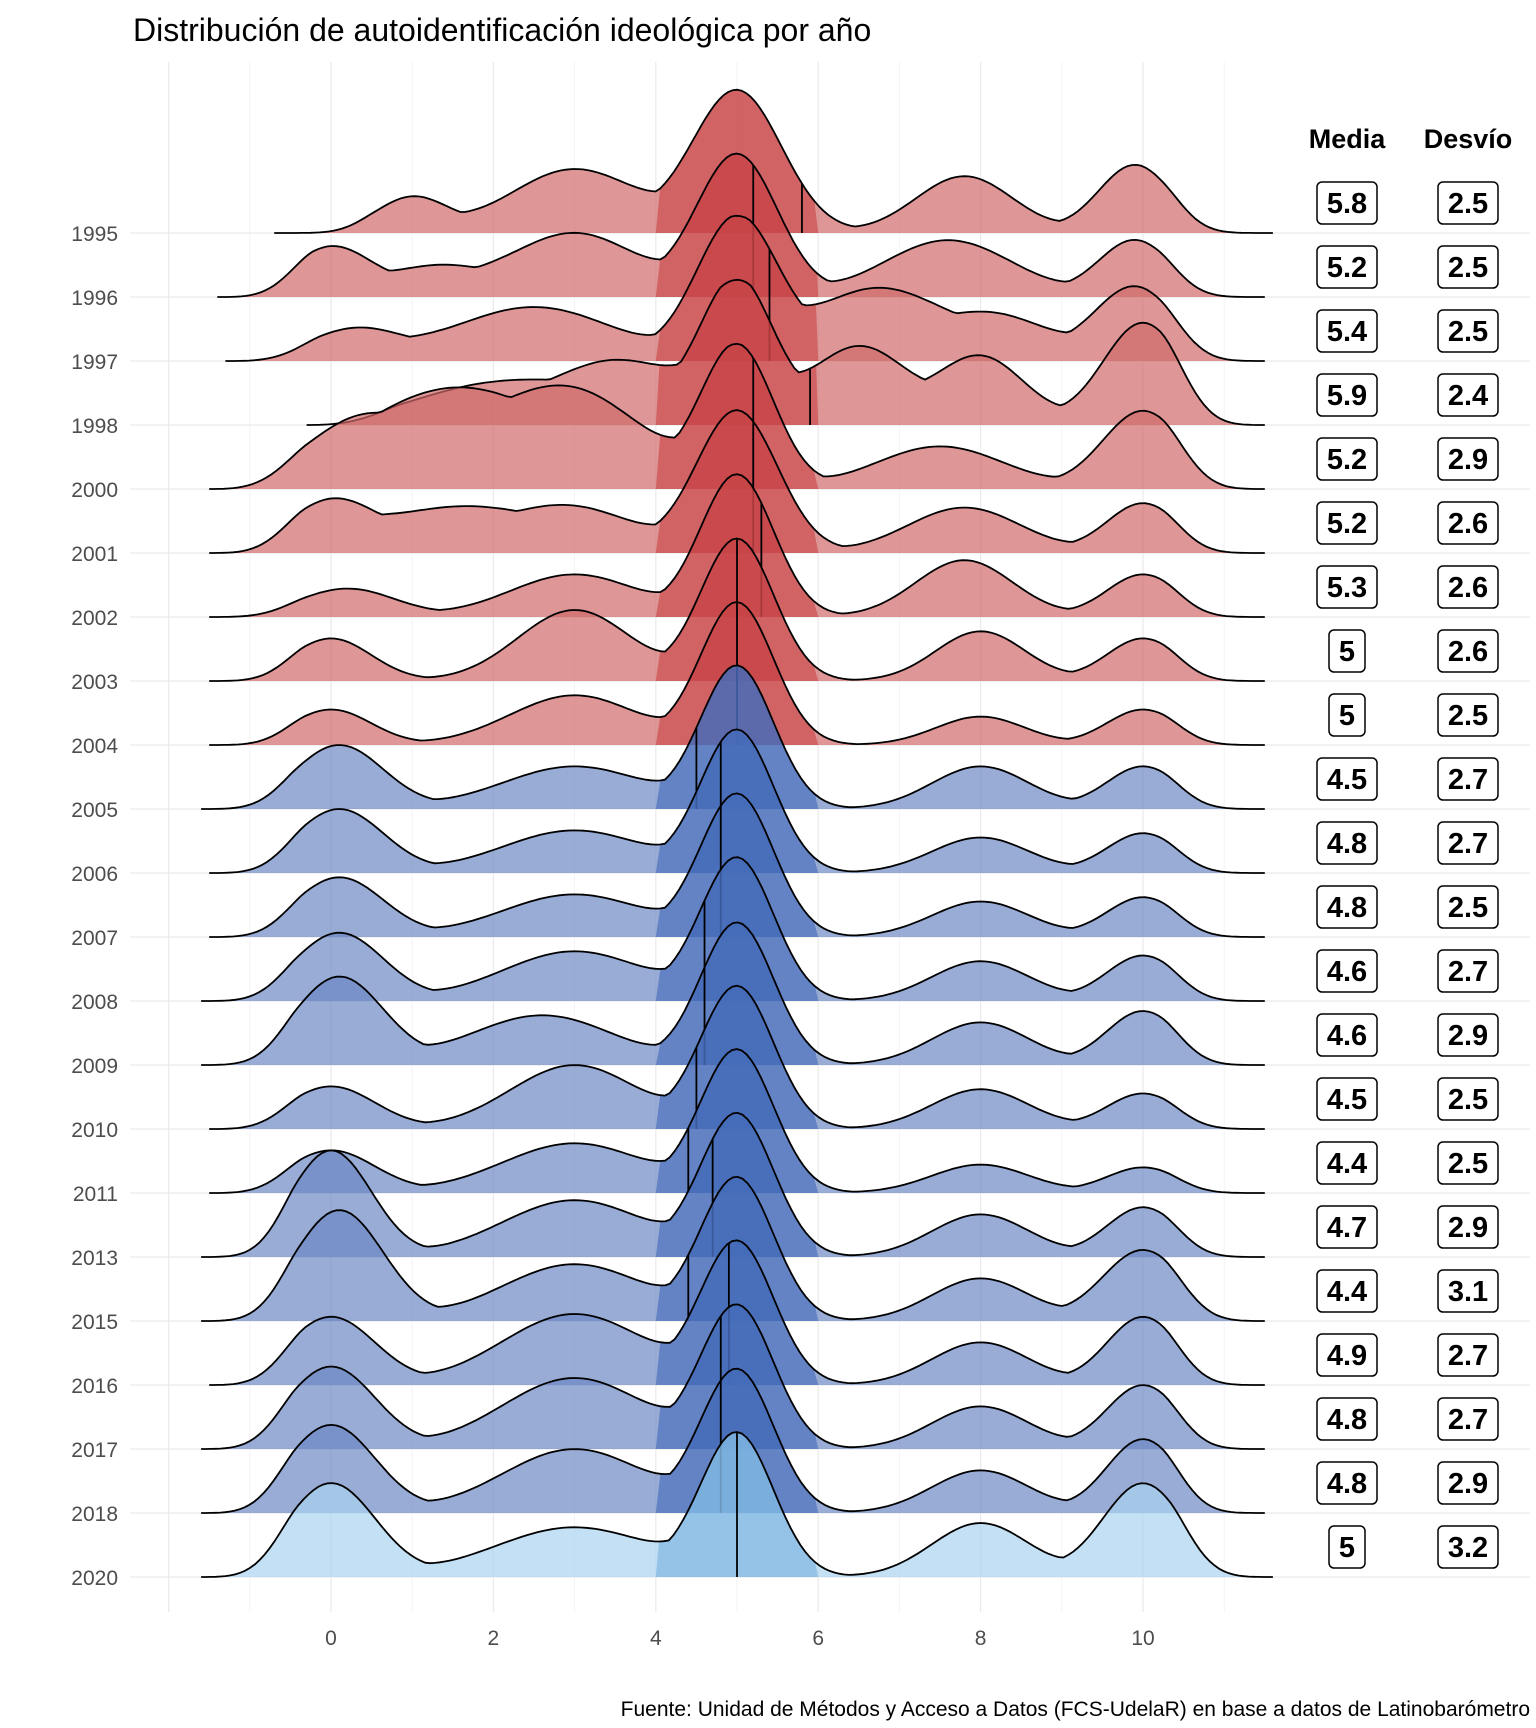 The image size is (1536, 1728). What do you see at coordinates (94, 1130) in the screenshot?
I see `y-tick-label: 2010` at bounding box center [94, 1130].